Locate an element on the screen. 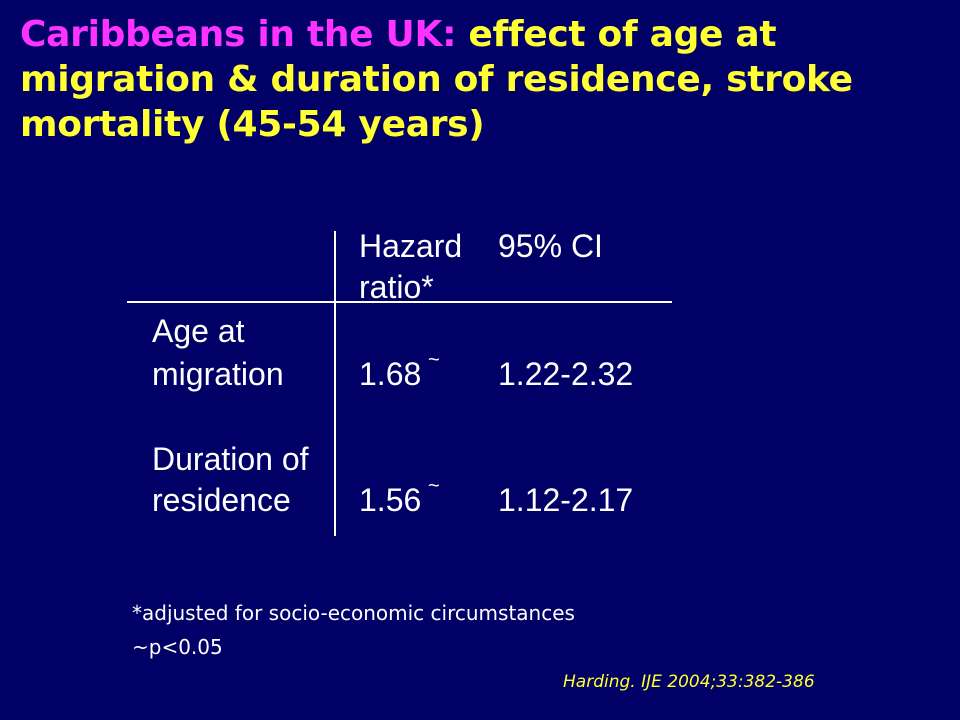 The width and height of the screenshot is (960, 720). row-age-label-line2: migration is located at coordinates (218, 374).